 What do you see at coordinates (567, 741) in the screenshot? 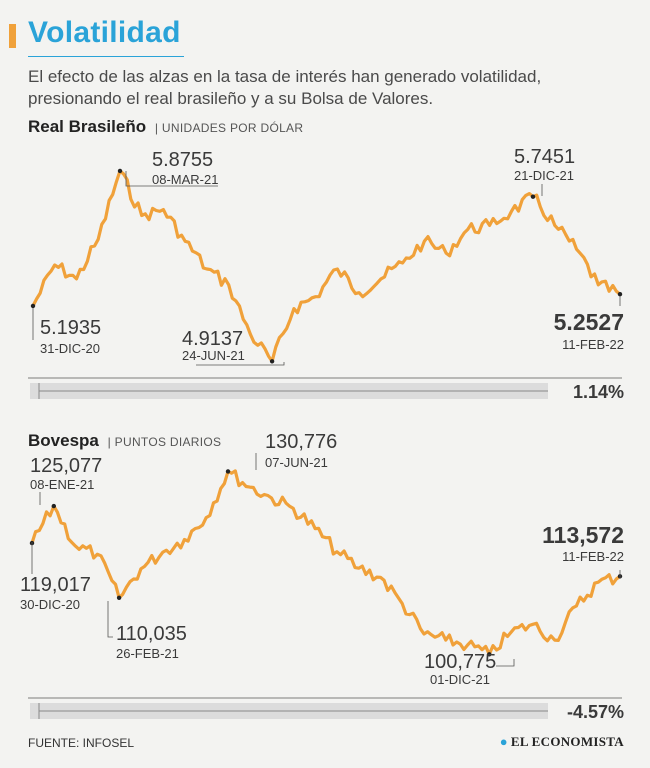
I see `brand-name: EL ECONOMISTA` at bounding box center [567, 741].